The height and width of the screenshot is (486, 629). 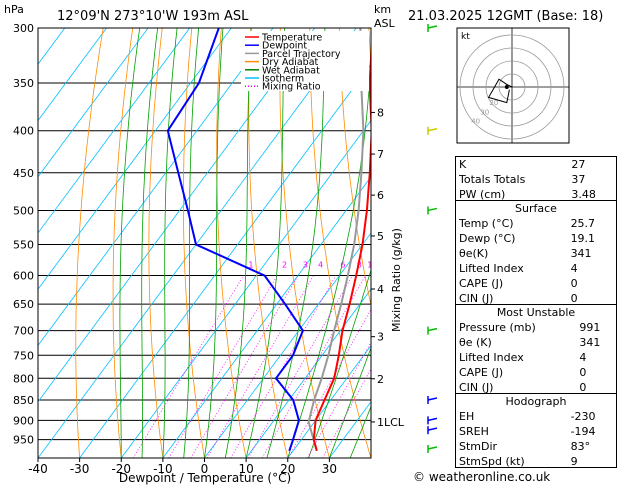 I want to click on index-value: 83°, so click(x=580, y=446).